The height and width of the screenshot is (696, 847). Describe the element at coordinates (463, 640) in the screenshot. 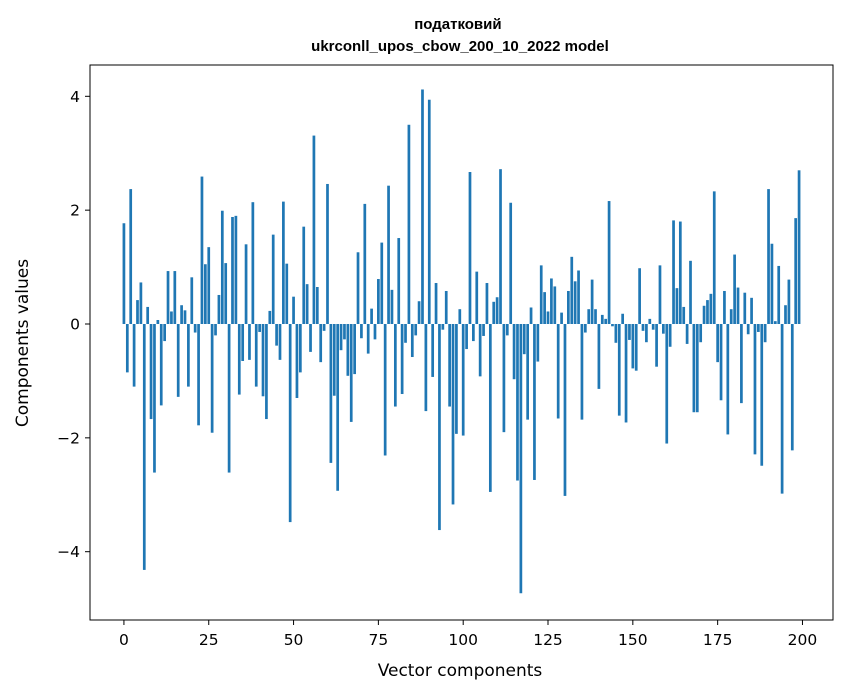

I see `x-tick-label-100: 100` at that location.